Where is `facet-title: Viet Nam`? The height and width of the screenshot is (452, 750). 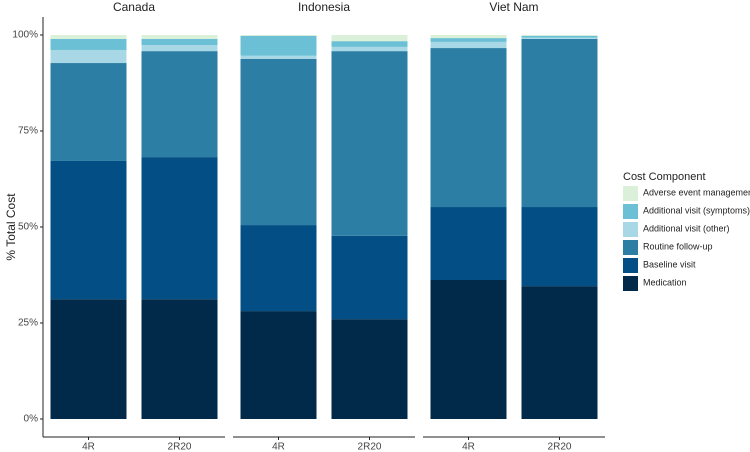 facet-title: Viet Nam is located at coordinates (513, 7).